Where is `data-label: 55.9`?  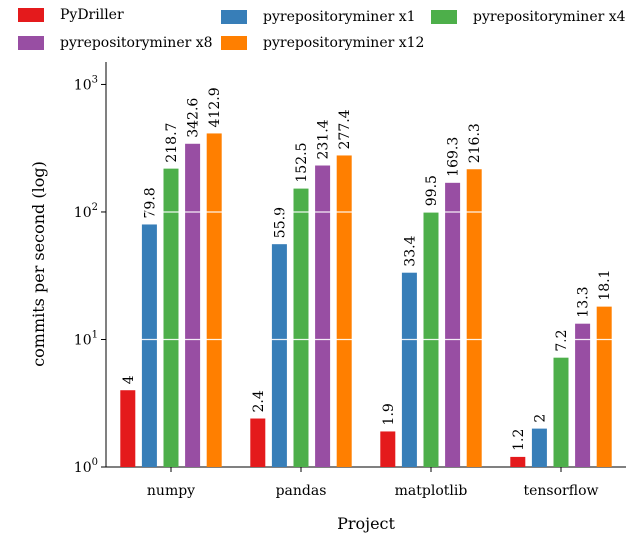 data-label: 55.9 is located at coordinates (280, 222).